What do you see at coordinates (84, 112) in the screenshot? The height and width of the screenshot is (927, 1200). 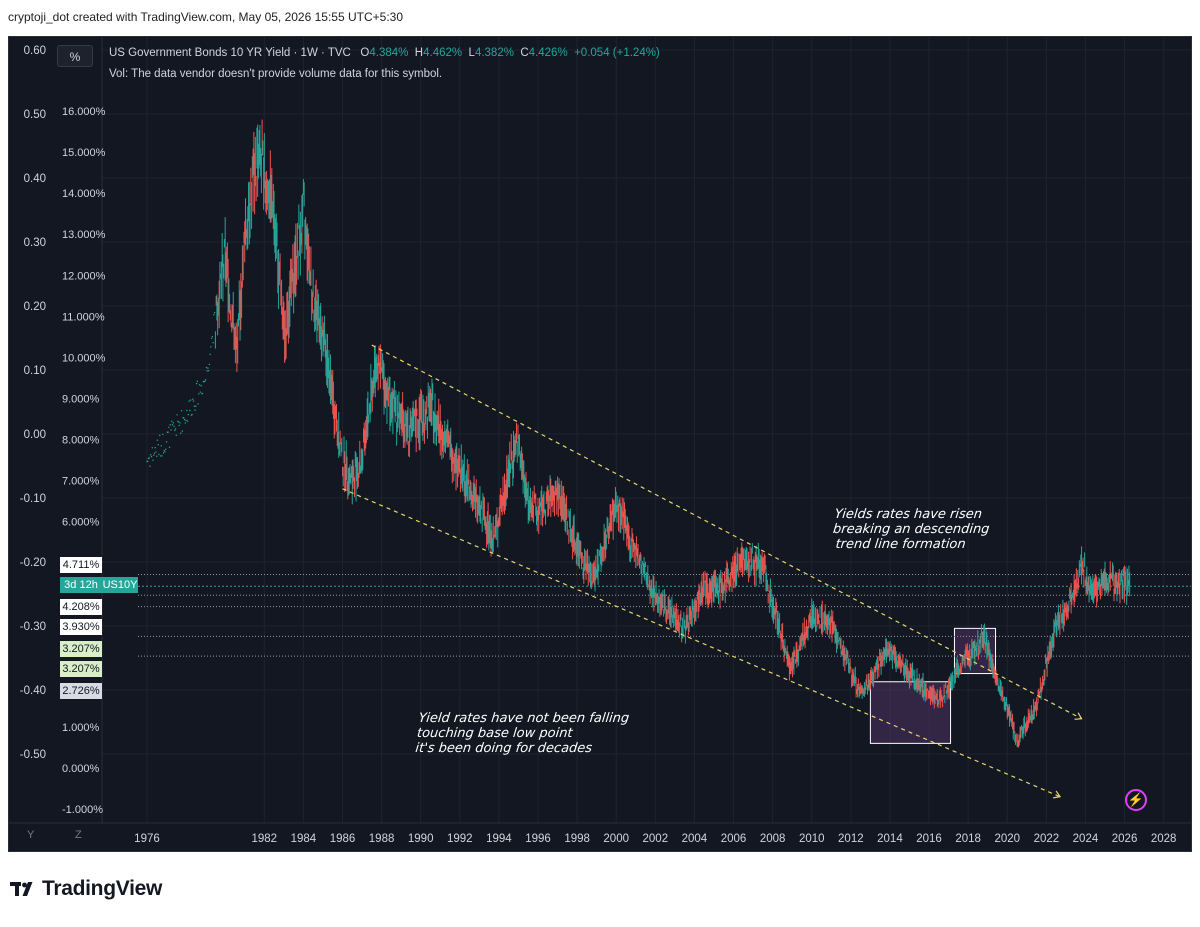 I see `right-axis-tick-label: 16.000%` at bounding box center [84, 112].